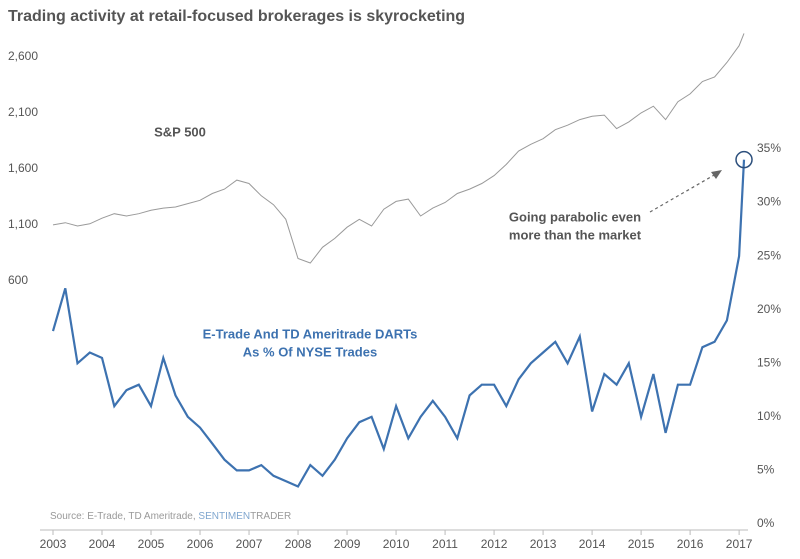  What do you see at coordinates (224, 516) in the screenshot?
I see `brand: SENTIMEN` at bounding box center [224, 516].